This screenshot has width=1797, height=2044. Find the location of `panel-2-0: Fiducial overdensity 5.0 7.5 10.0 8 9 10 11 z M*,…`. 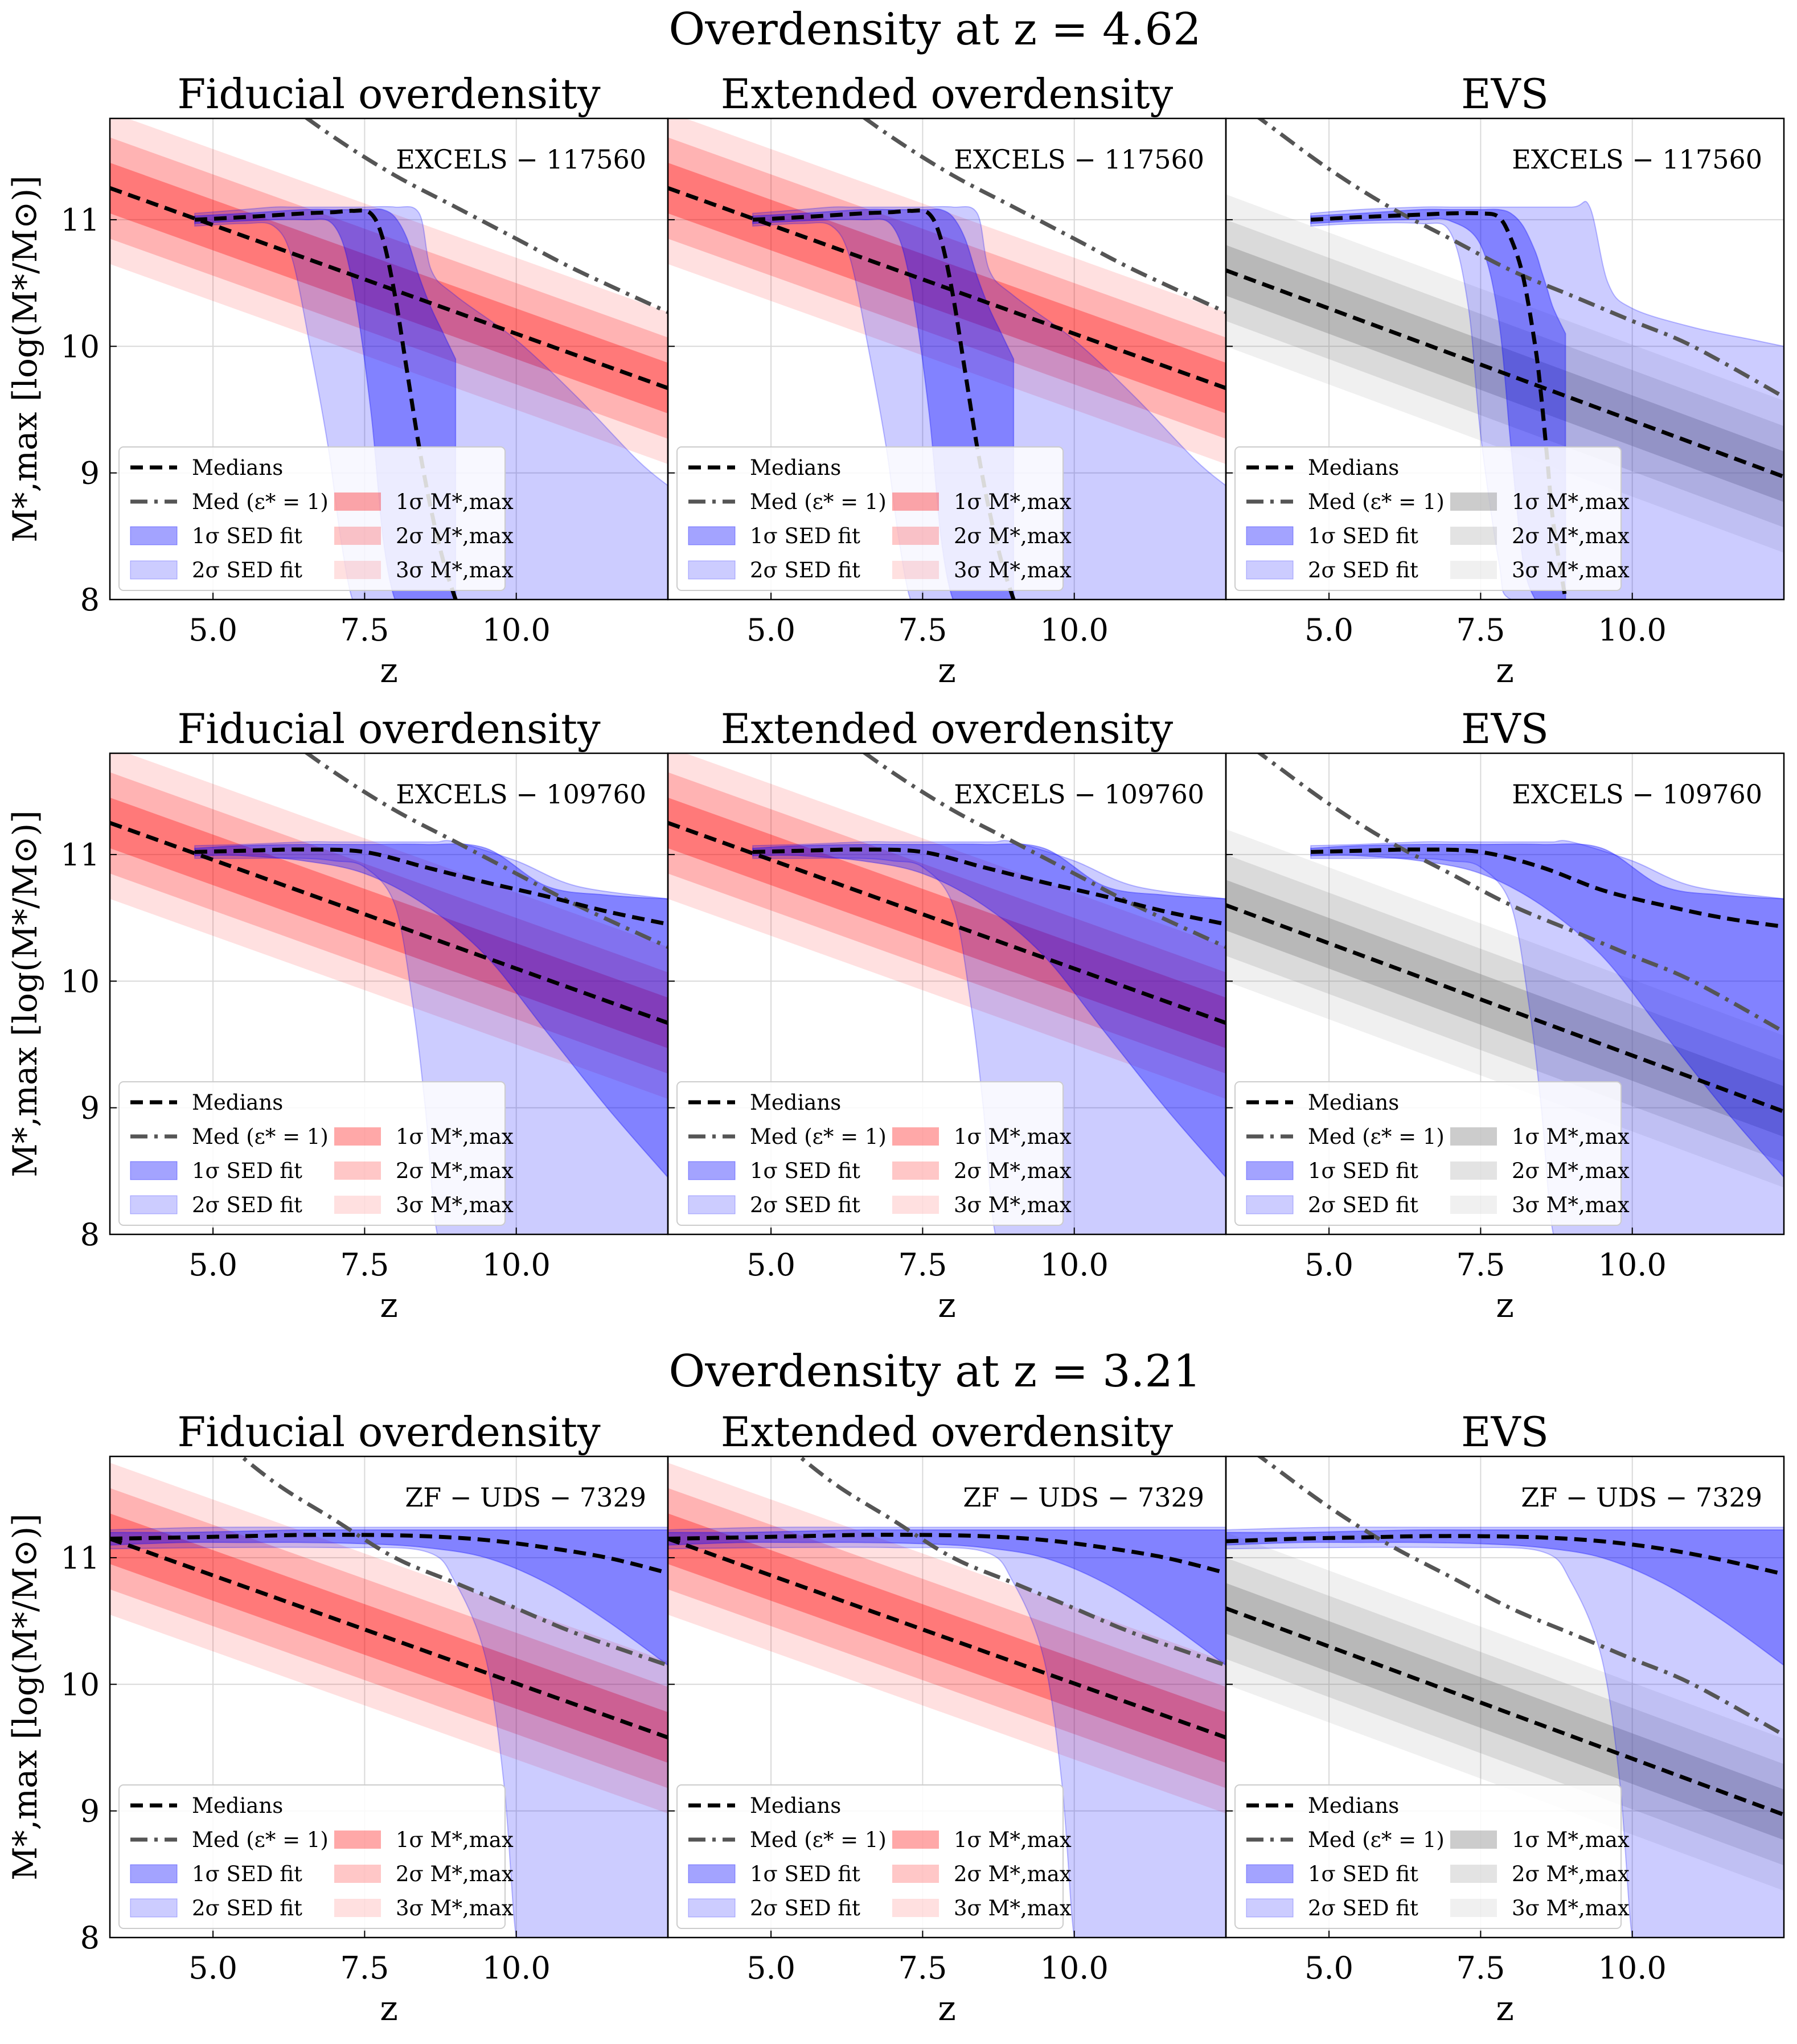

panel-2-0: Fiducial overdensity 5.0 7.5 10.0 8 9 10 11 z M*,… is located at coordinates (337, 1718).